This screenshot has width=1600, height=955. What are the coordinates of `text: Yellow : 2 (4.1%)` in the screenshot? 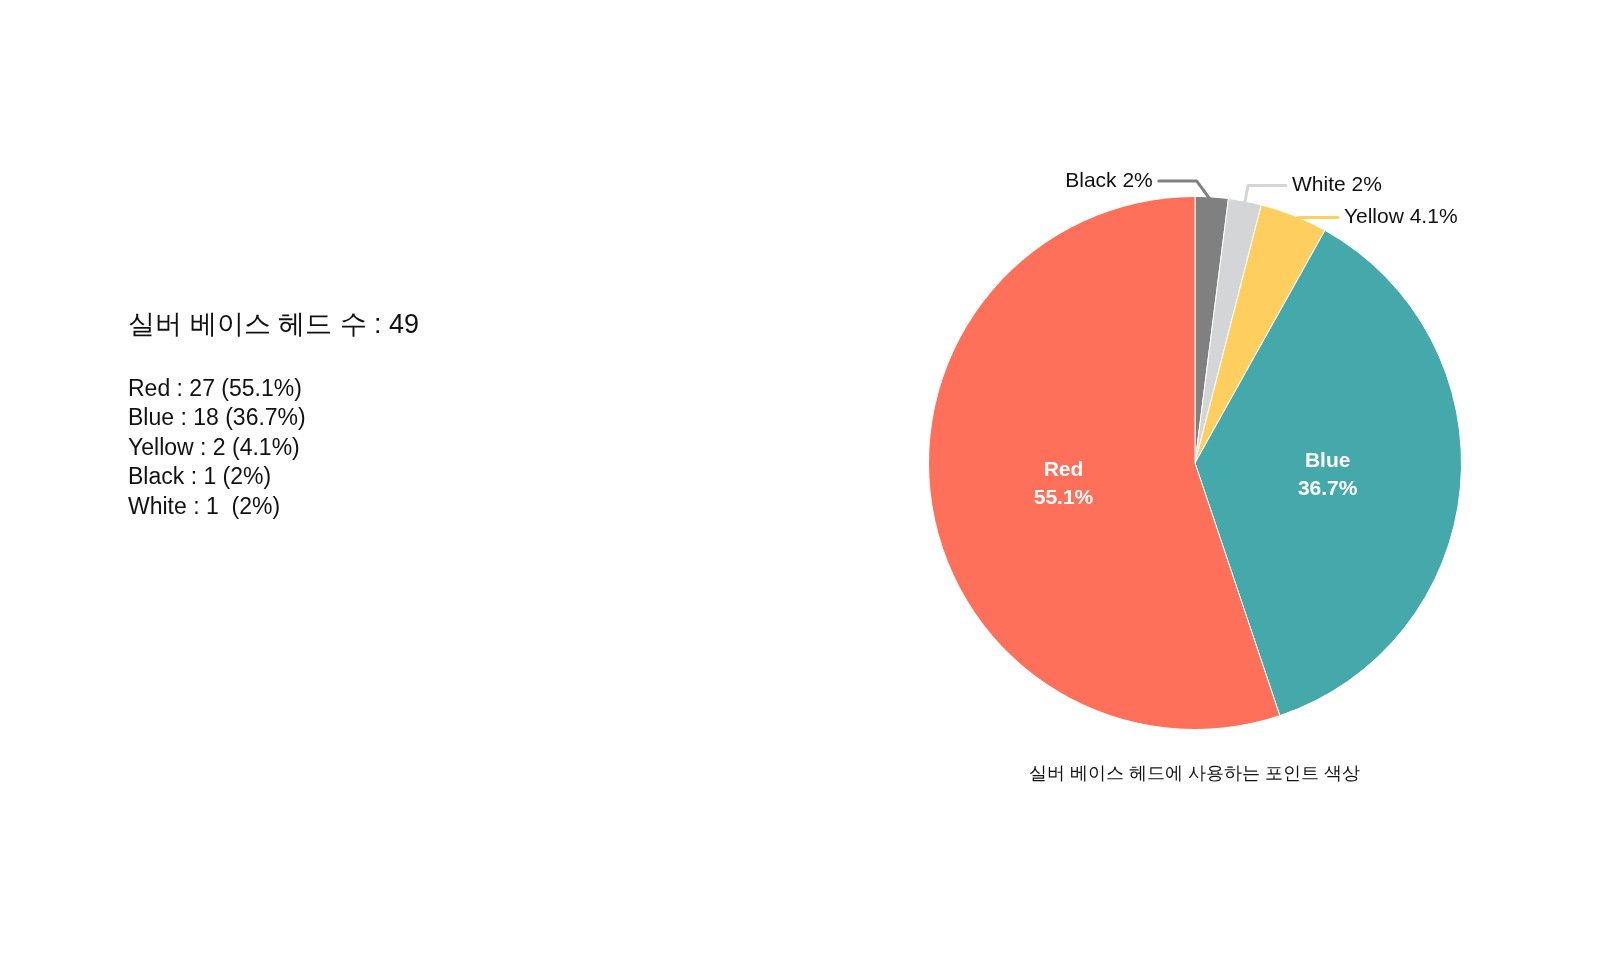 It's located at (214, 447).